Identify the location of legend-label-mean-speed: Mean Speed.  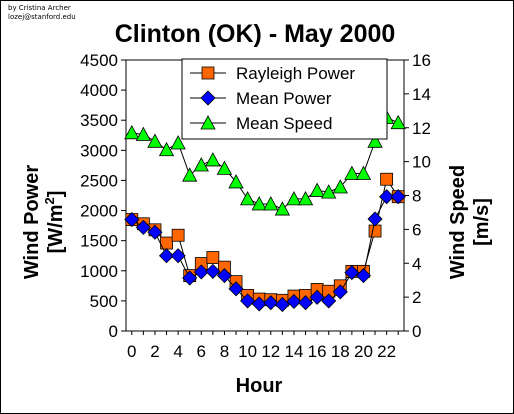
(284, 123).